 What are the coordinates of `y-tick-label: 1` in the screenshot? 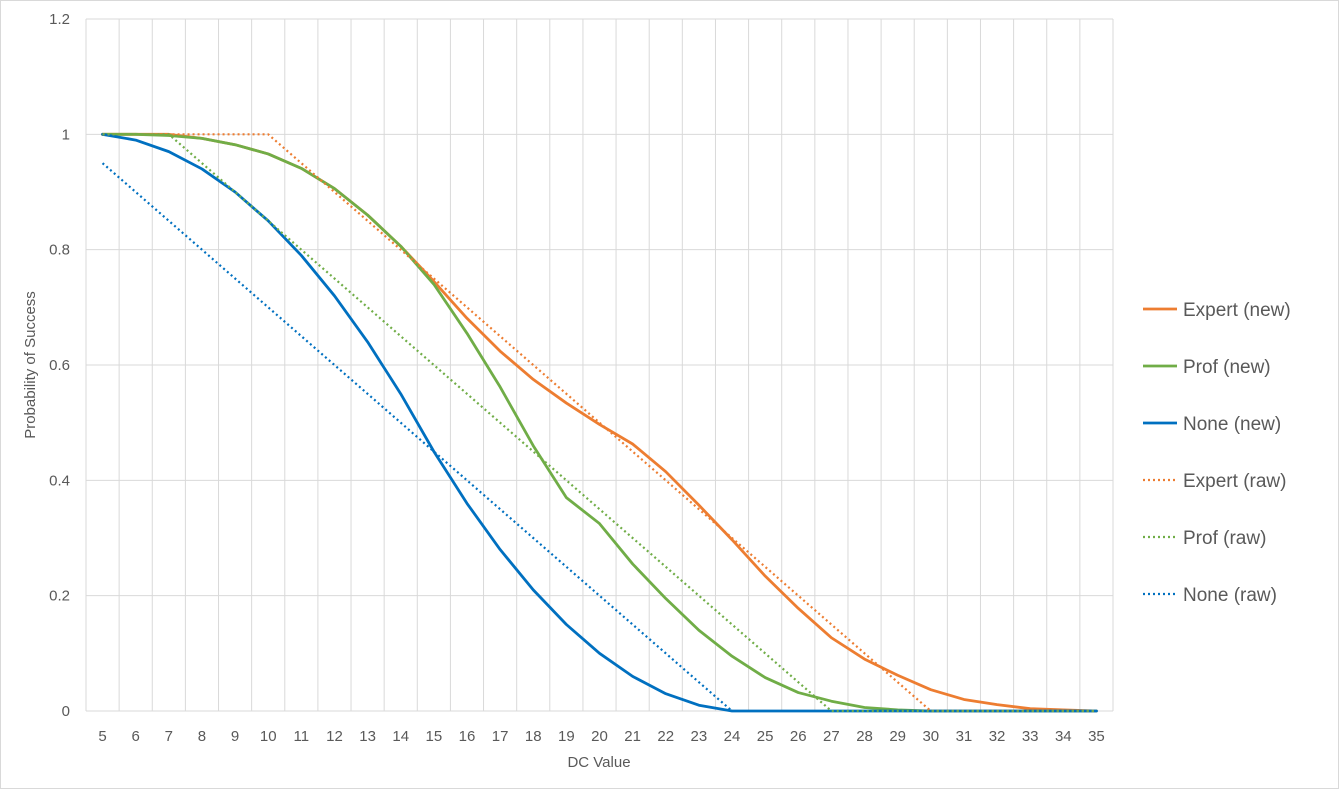 It's located at (66, 134).